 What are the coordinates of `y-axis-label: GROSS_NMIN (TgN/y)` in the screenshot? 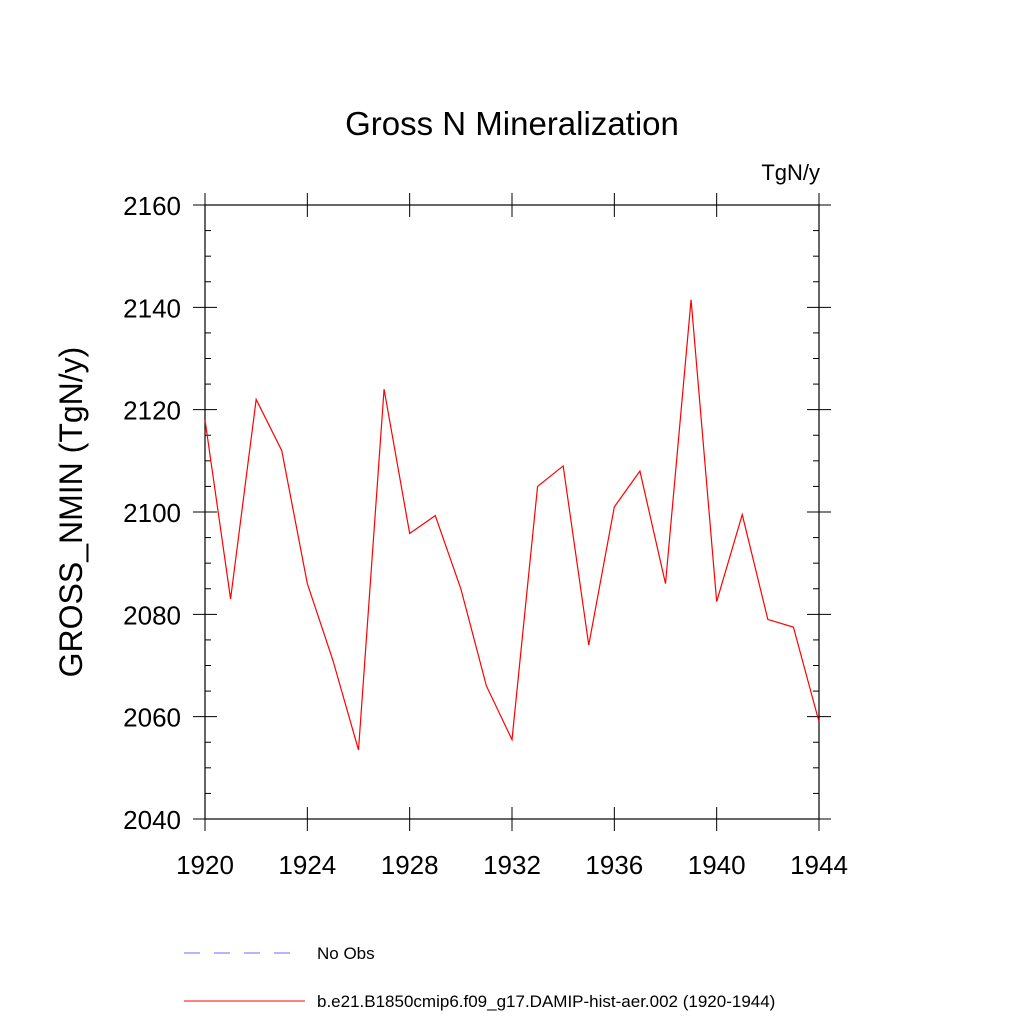 It's located at (71, 512).